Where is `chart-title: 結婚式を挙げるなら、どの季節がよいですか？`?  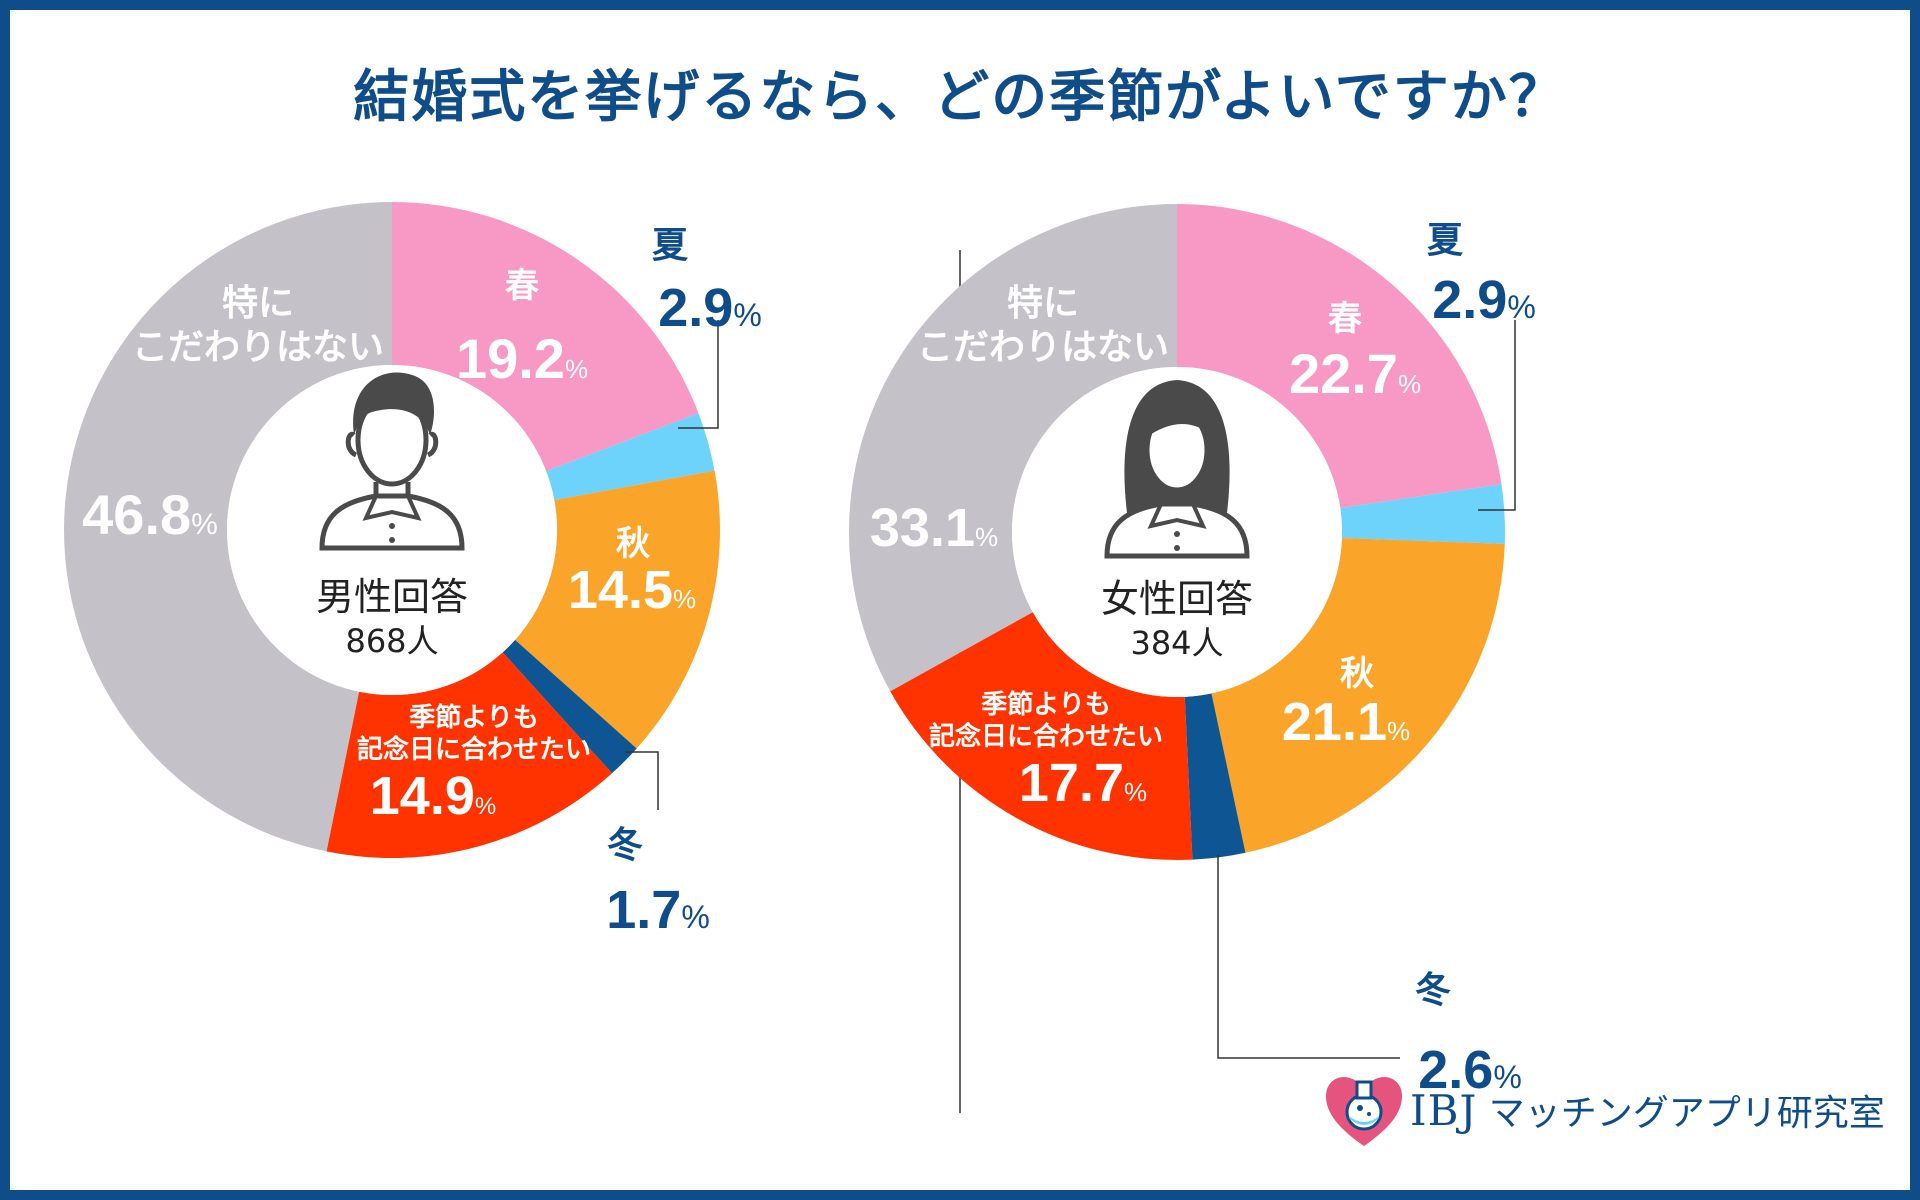 chart-title: 結婚式を挙げるなら、どの季節がよいですか？ is located at coordinates (960, 97).